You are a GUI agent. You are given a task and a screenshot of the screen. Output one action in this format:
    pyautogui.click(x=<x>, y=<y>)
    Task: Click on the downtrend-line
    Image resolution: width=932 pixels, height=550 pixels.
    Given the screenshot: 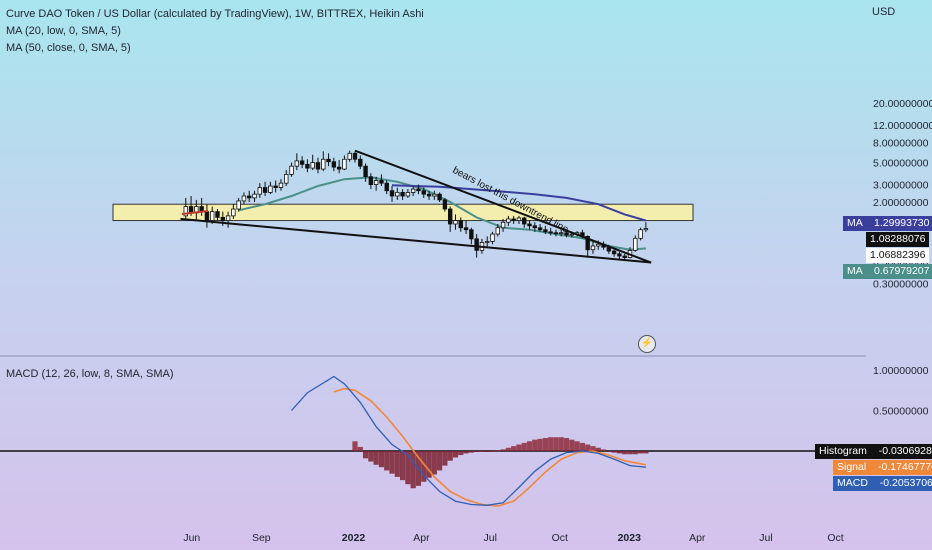 What is the action you would take?
    pyautogui.click(x=503, y=206)
    